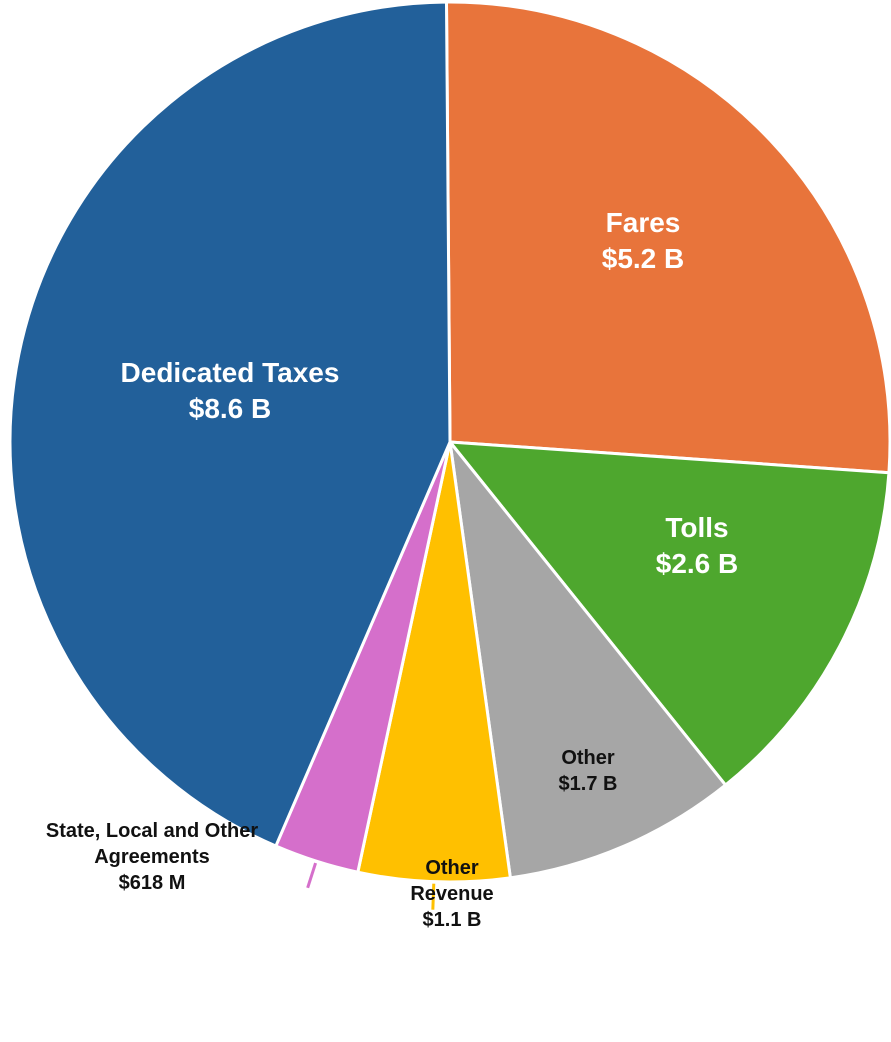 Image resolution: width=891 pixels, height=1042 pixels. What do you see at coordinates (230, 409) in the screenshot?
I see `slice-value: $8.6 B` at bounding box center [230, 409].